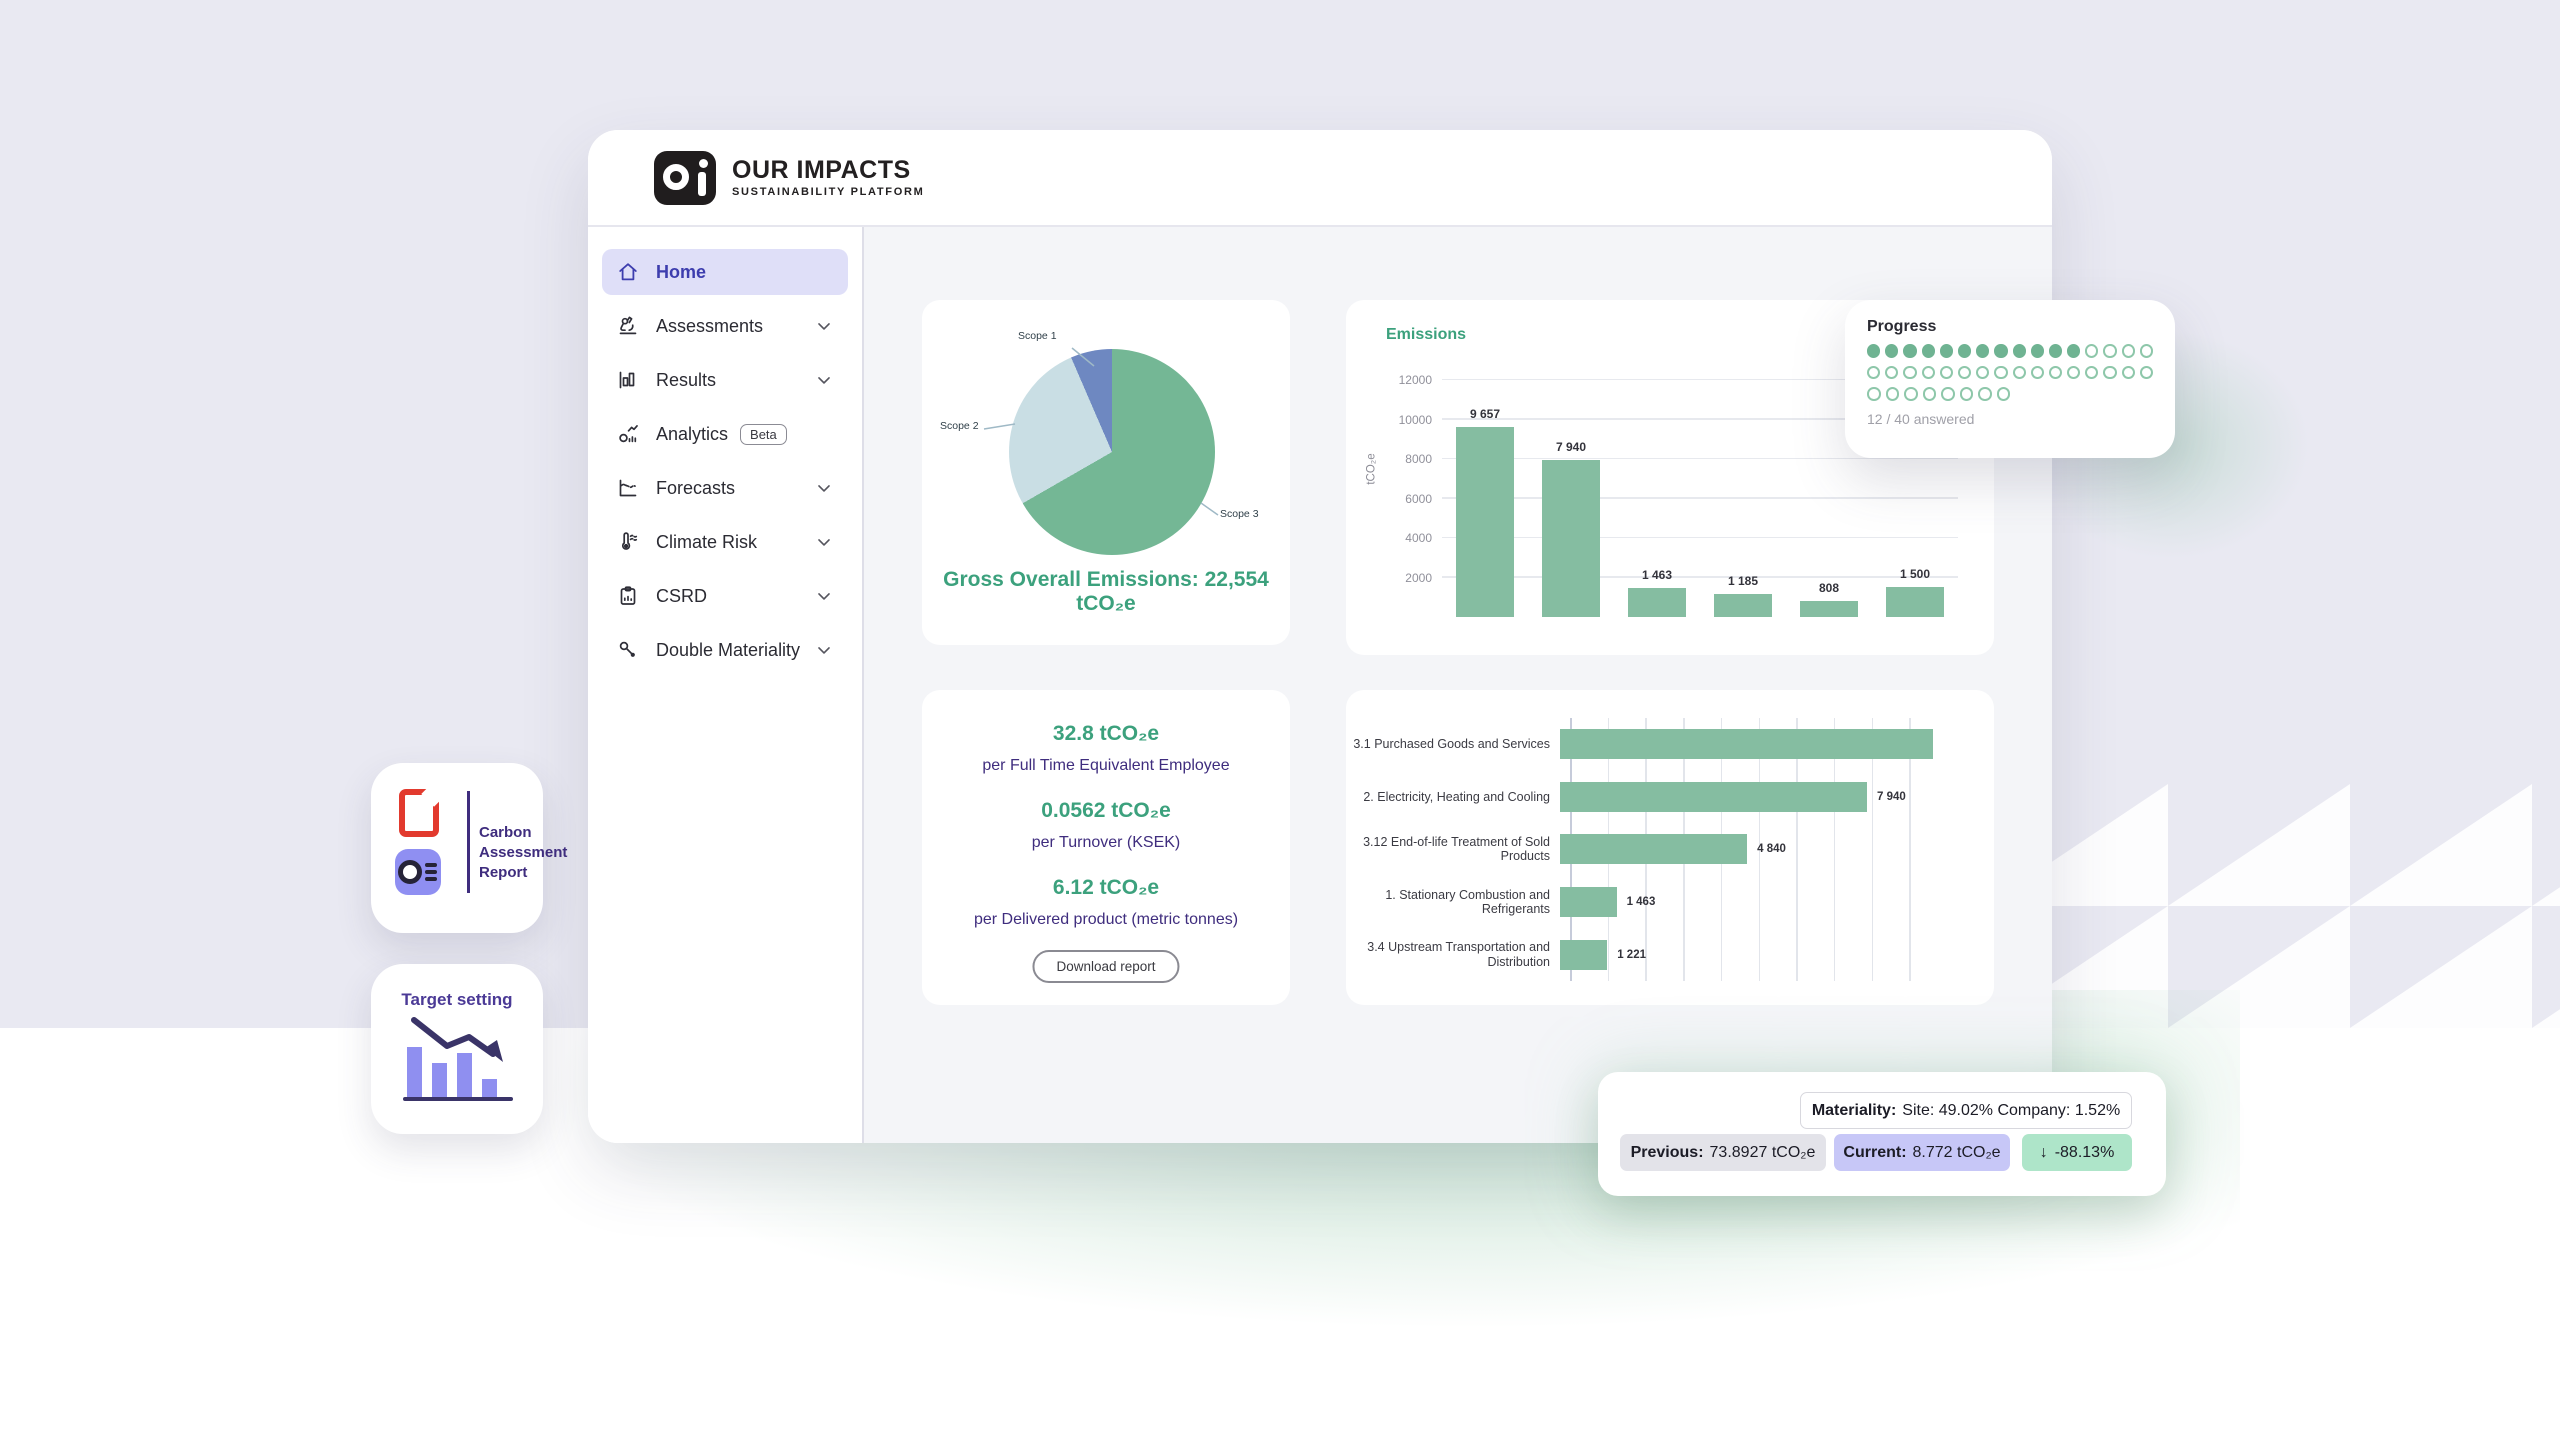  Describe the element at coordinates (2084, 1152) in the screenshot. I see `change-value: -88.13%` at that location.